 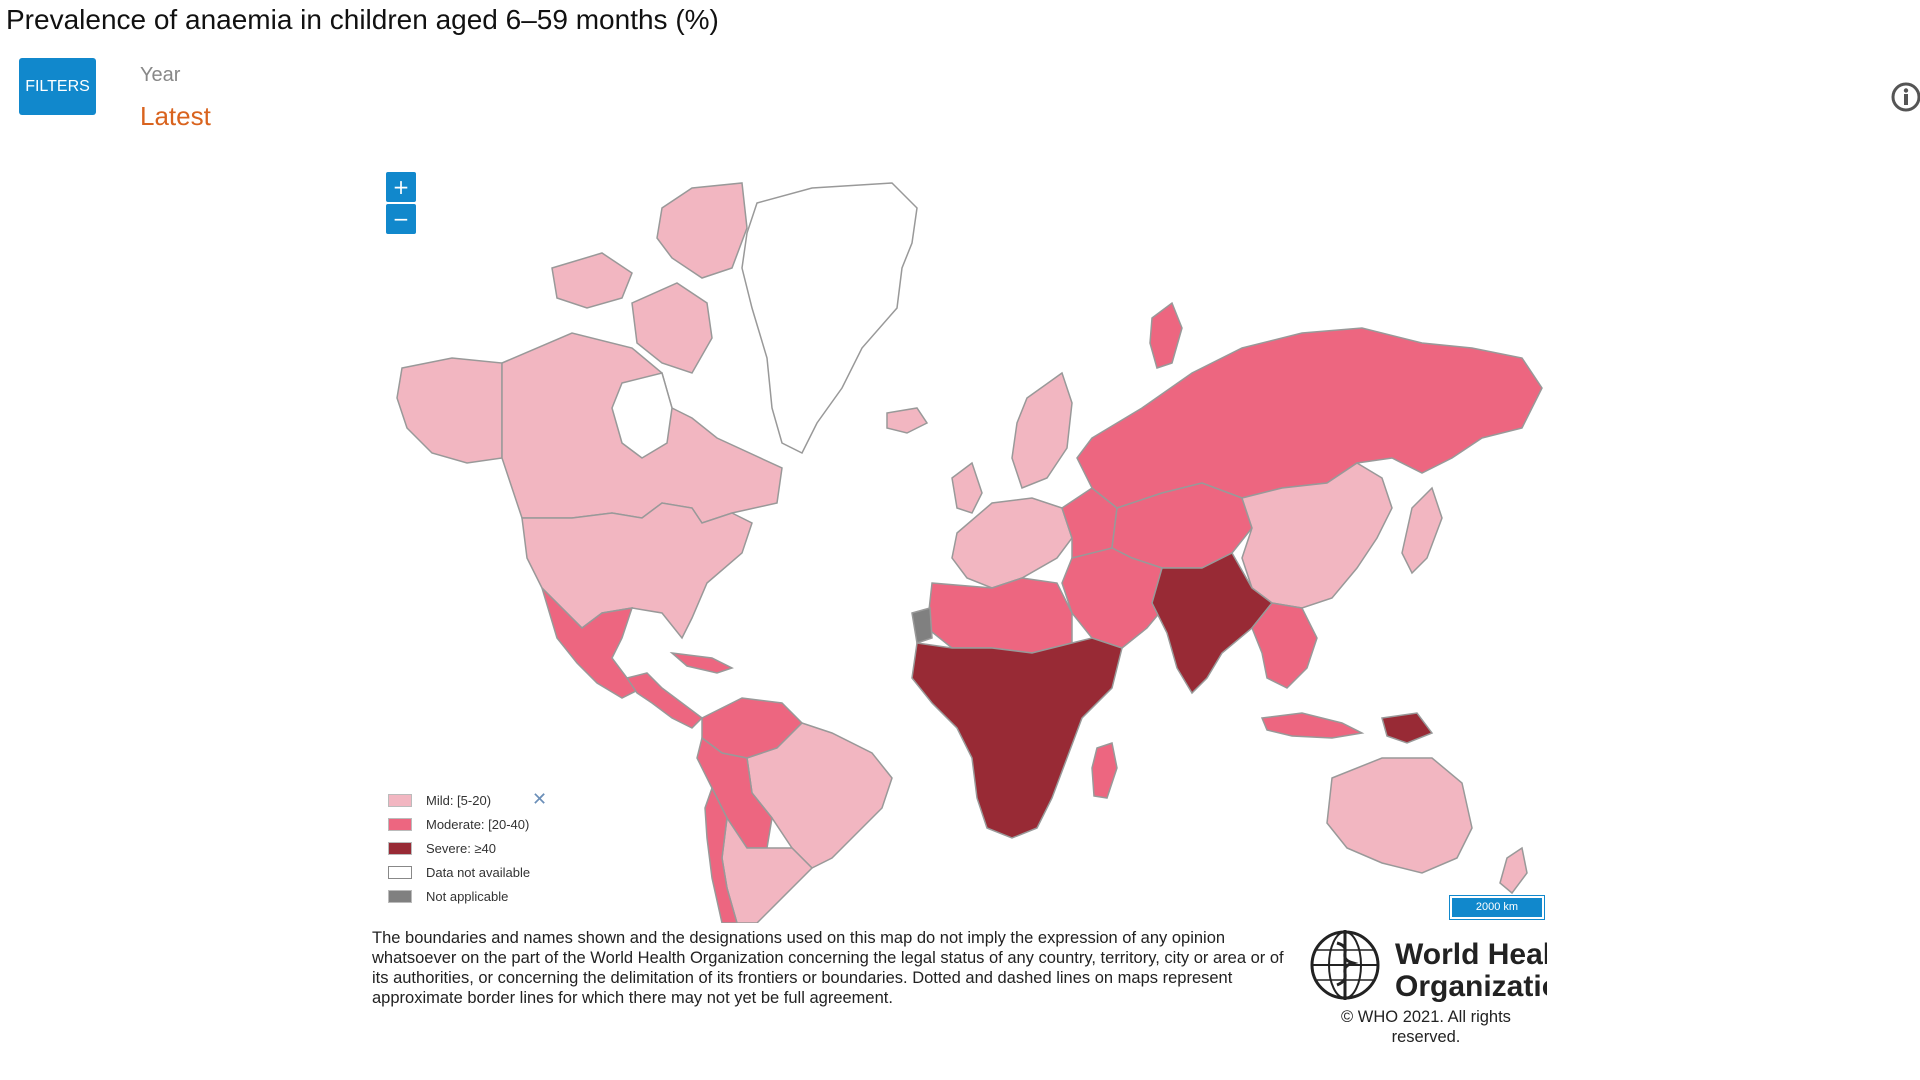 I want to click on legend-label: Mild: [5-20), so click(x=459, y=800).